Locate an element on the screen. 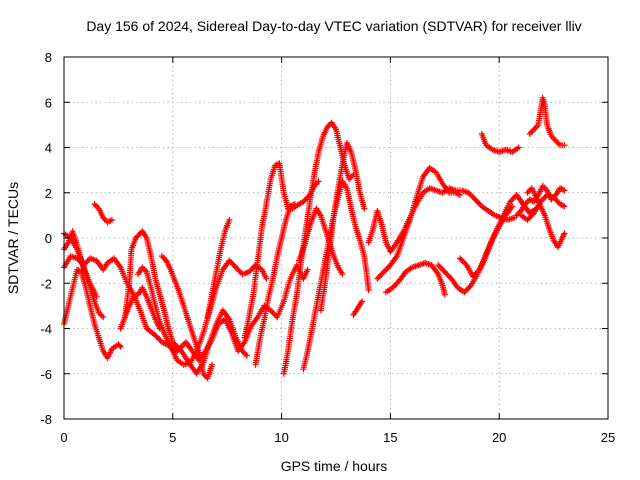 Image resolution: width=640 pixels, height=480 pixels. series-sat-r is located at coordinates (441, 220).